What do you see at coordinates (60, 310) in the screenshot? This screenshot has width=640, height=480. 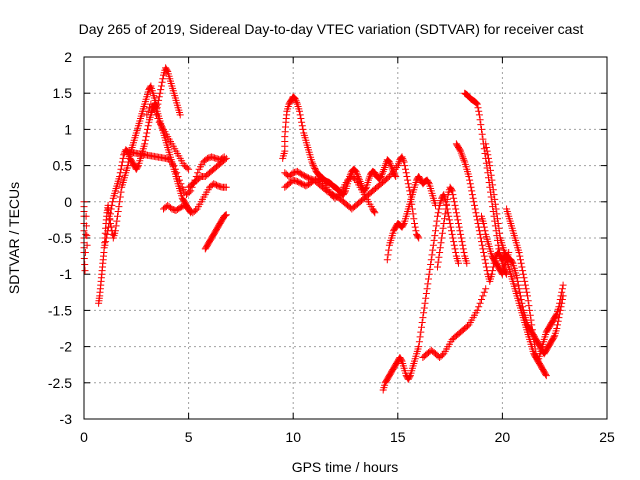 I see `y-tick-label: -1.5` at bounding box center [60, 310].